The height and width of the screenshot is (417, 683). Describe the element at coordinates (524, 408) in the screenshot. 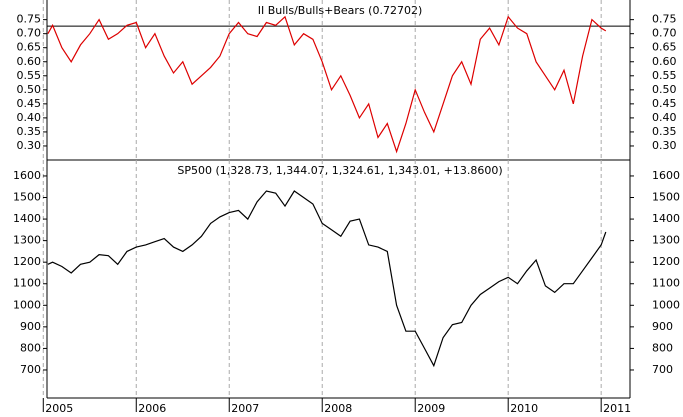

I see `x-tick-label: 2010` at that location.